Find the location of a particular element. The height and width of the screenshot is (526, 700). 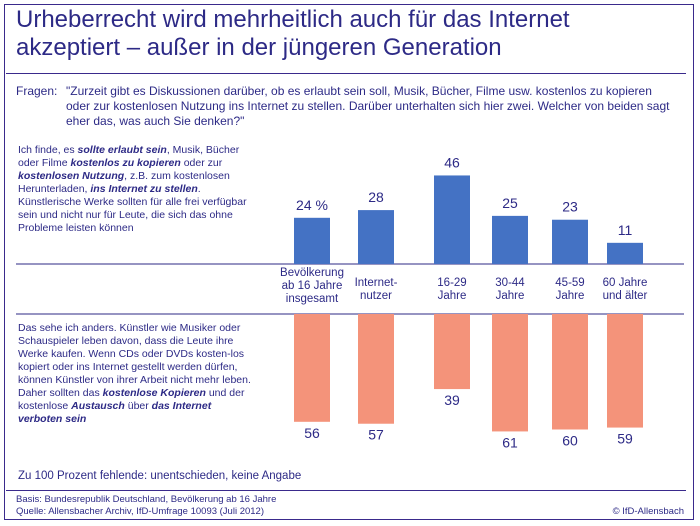

category-label-2: 16-29 Jahre is located at coordinates (452, 290).